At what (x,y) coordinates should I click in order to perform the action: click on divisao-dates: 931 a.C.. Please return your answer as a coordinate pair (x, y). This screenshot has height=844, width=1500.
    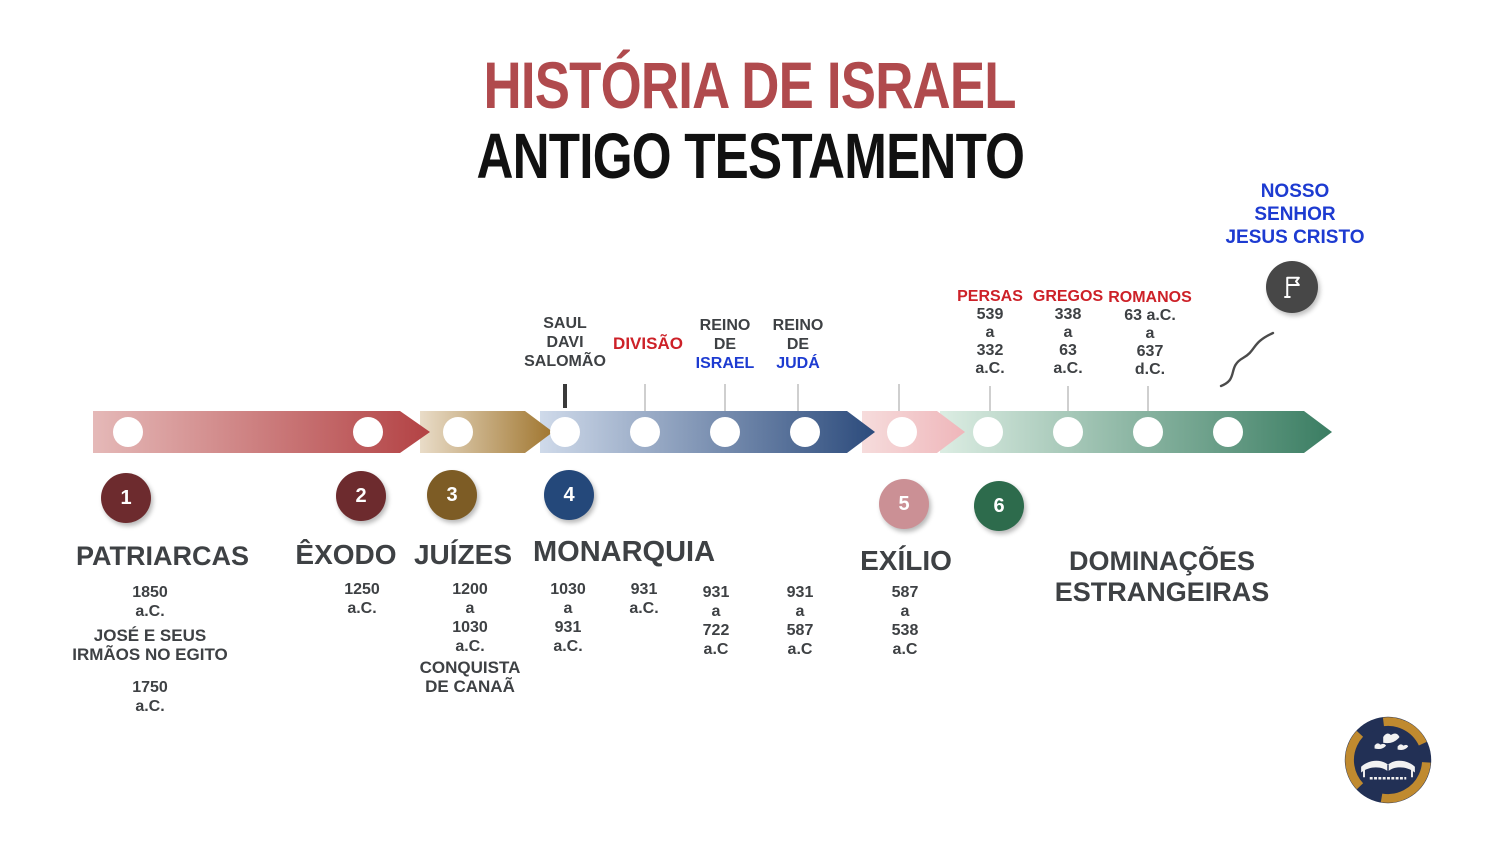
    Looking at the image, I should click on (644, 599).